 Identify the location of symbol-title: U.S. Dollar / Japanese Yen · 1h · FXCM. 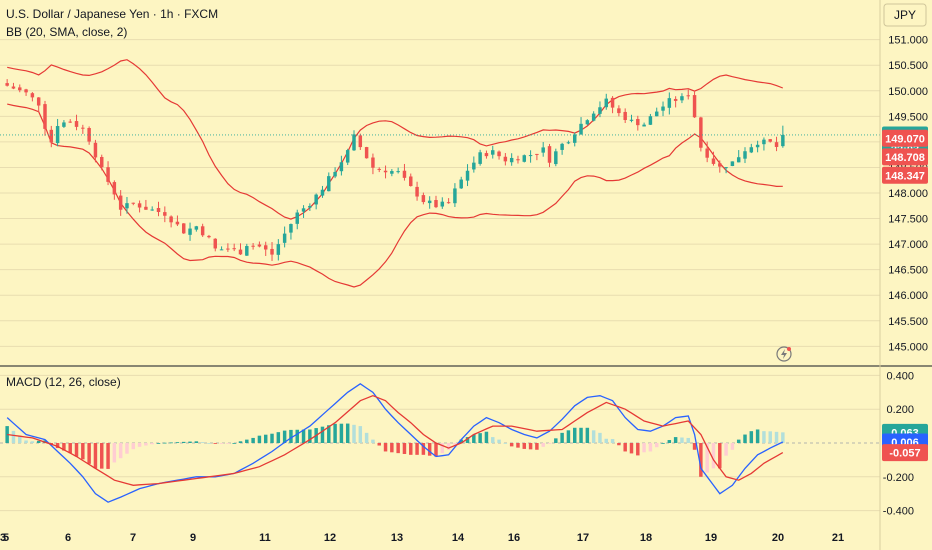
(112, 14).